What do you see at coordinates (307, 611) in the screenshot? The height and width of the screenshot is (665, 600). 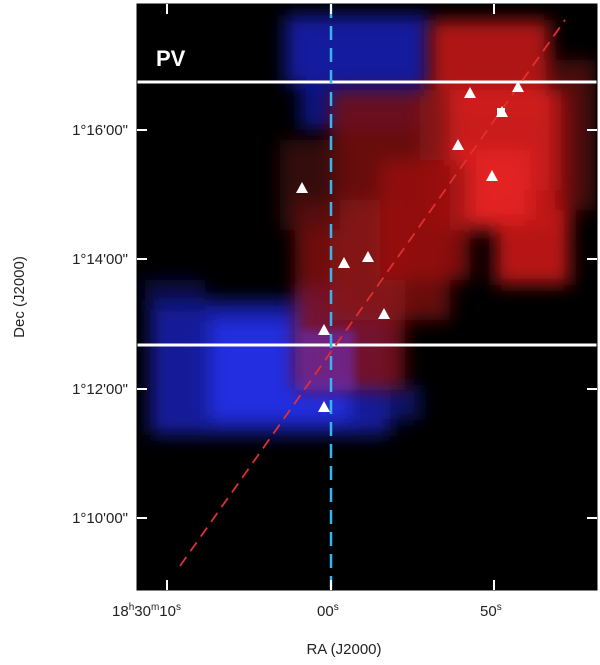 I see `x-tick-labels: 18h30m10s 00s 50s` at bounding box center [307, 611].